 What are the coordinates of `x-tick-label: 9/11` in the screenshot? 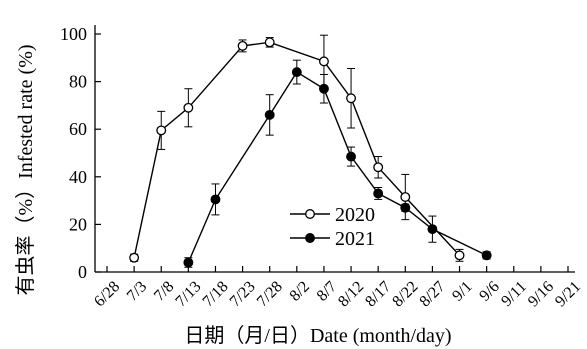 It's located at (514, 294).